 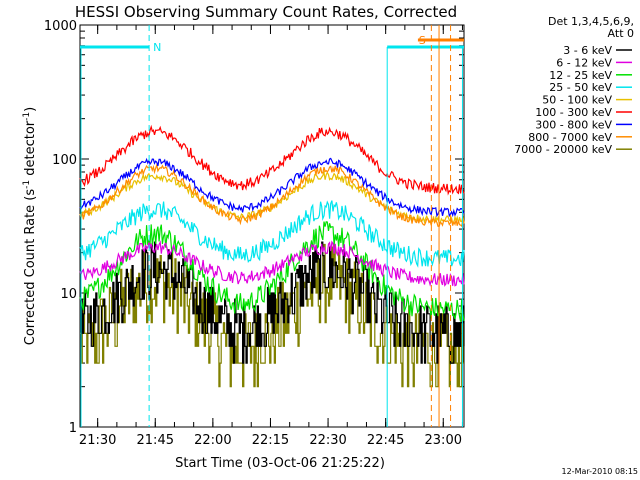 What do you see at coordinates (584, 62) in the screenshot?
I see `legend-label: 6 - 12 keV` at bounding box center [584, 62].